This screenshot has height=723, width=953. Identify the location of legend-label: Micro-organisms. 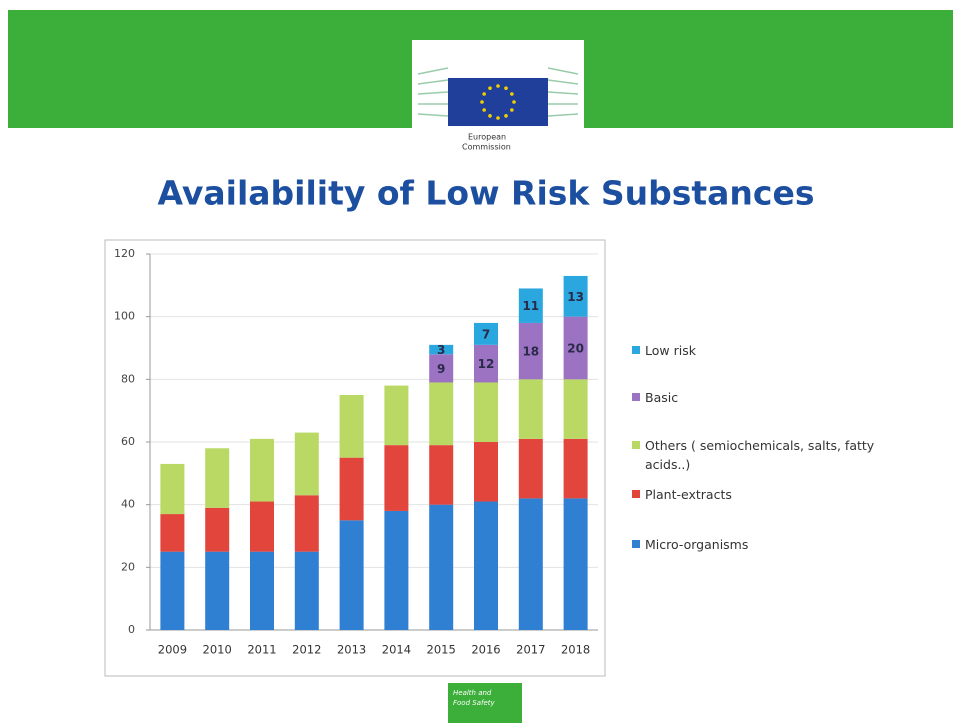
(697, 544).